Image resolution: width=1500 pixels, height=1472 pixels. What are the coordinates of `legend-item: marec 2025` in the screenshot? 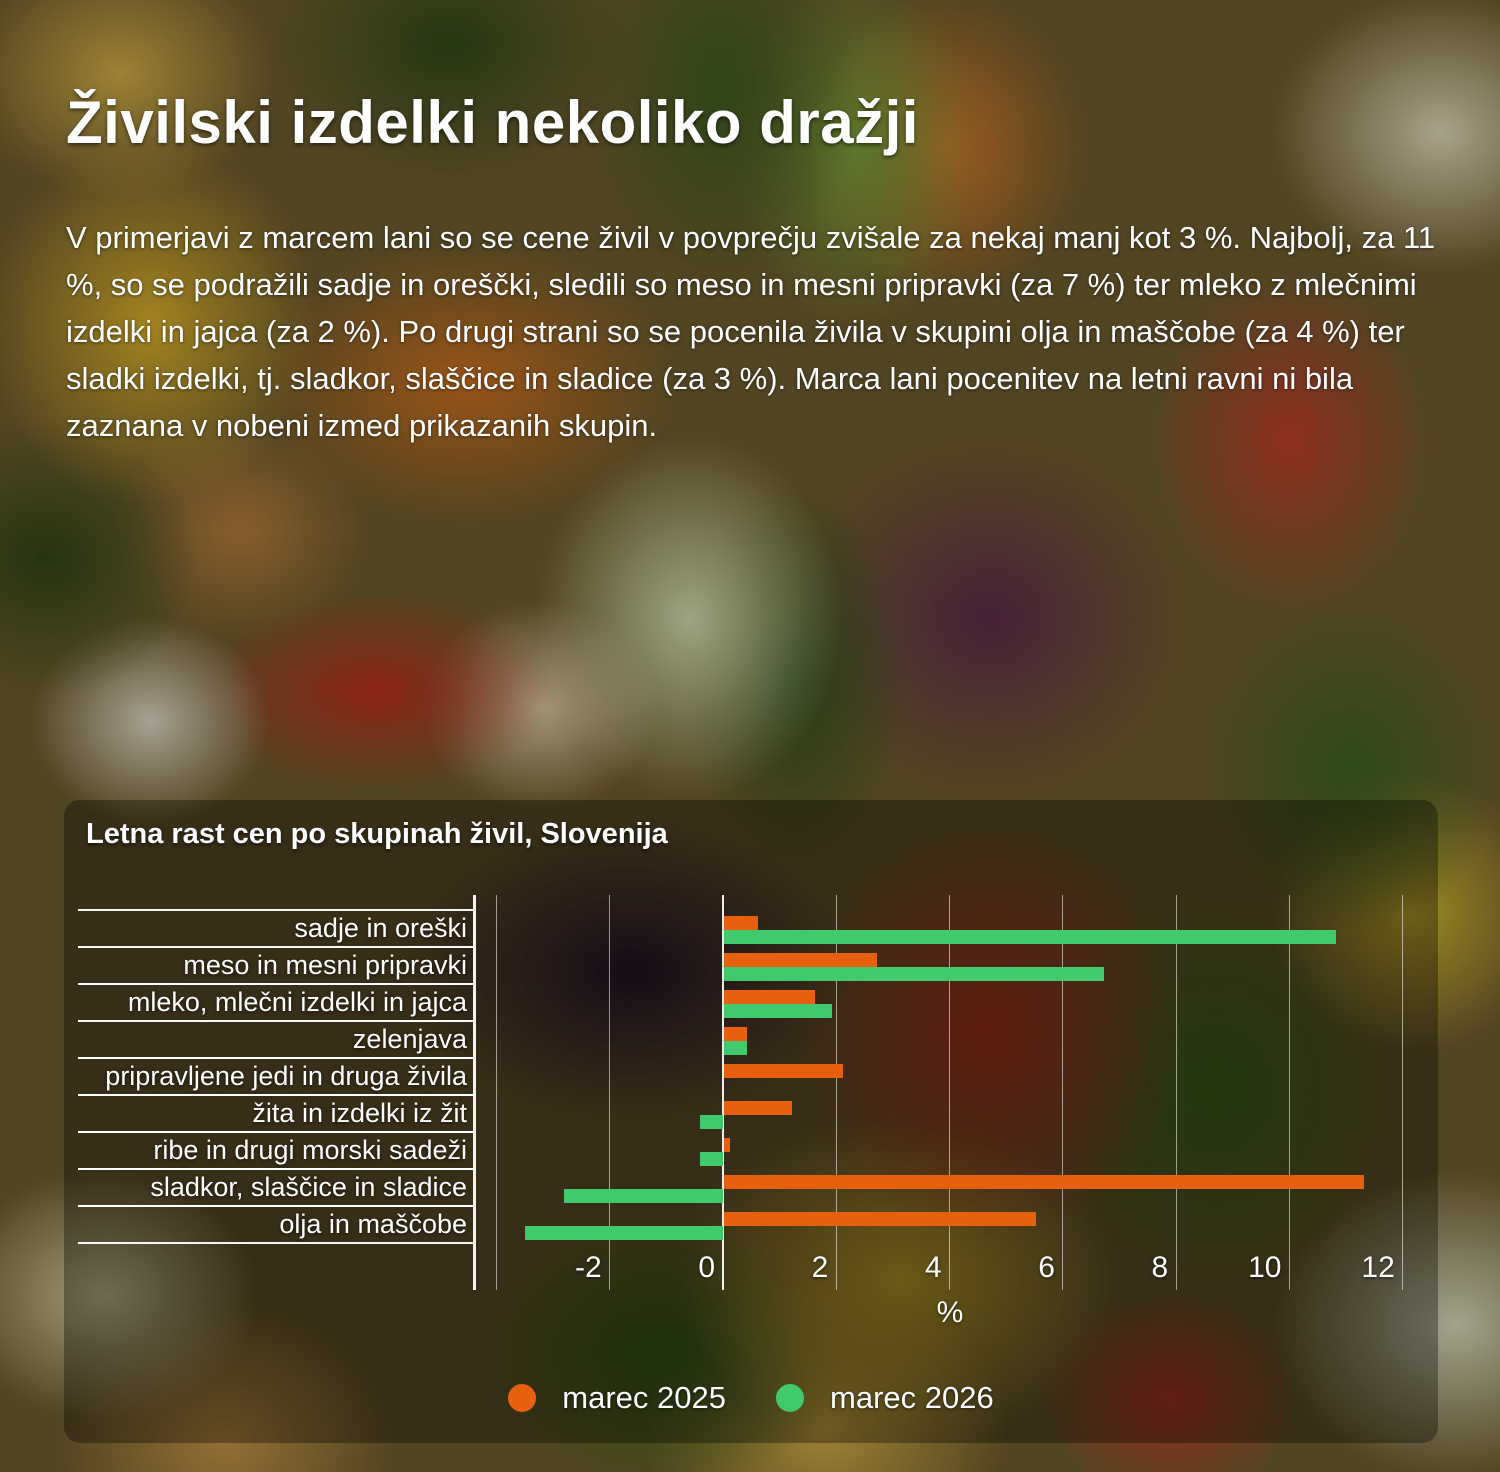 It's located at (617, 1398).